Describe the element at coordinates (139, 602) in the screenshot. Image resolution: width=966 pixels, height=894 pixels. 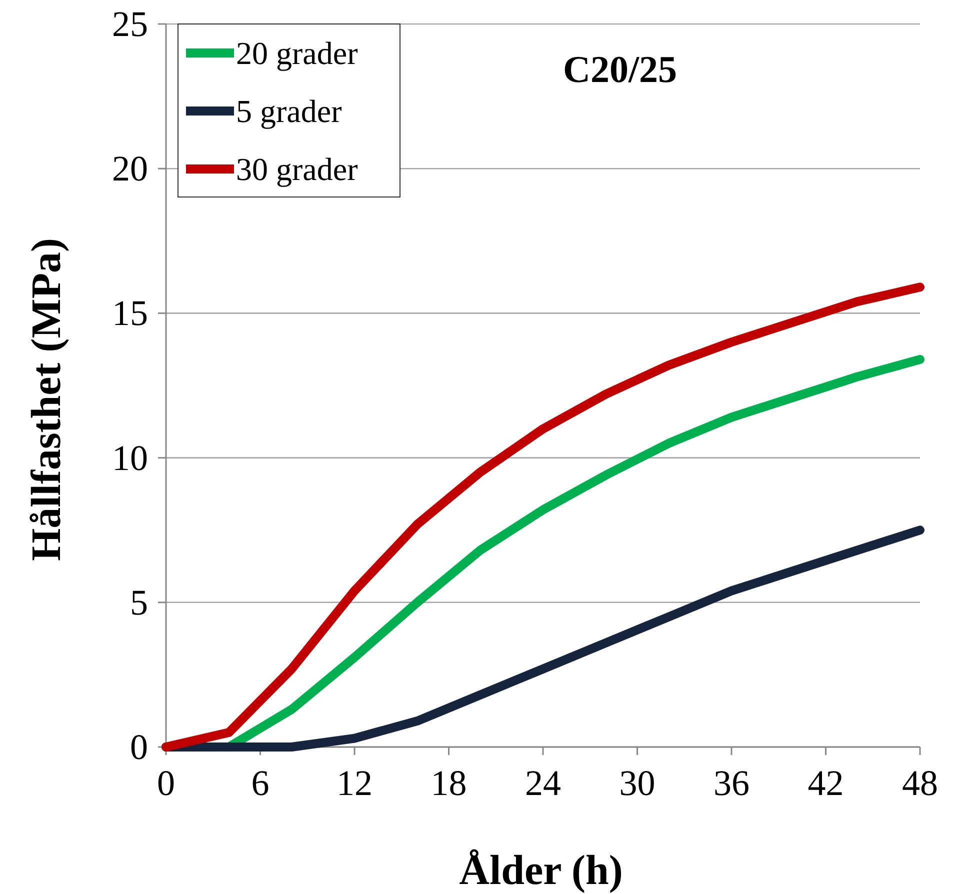
I see `y-tick-label: 5` at that location.